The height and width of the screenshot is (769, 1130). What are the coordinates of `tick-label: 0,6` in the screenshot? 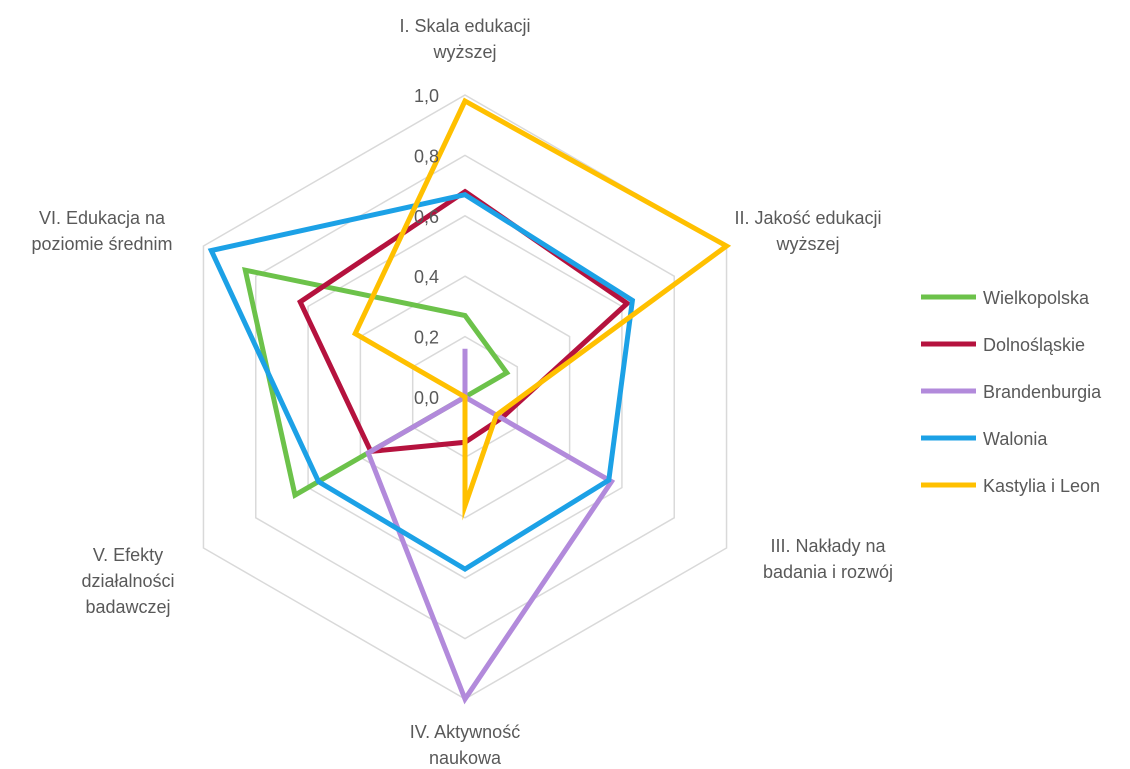 It's located at (426, 217).